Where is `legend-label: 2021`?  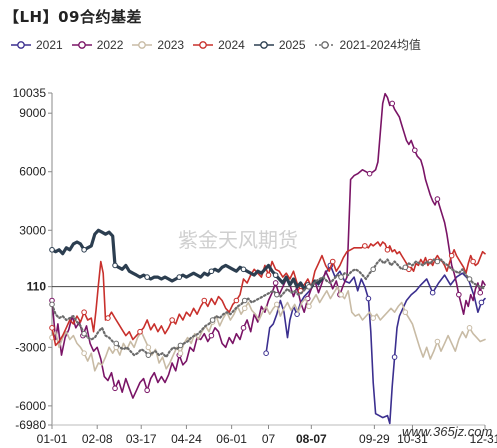 legend-label: 2021 is located at coordinates (49, 44).